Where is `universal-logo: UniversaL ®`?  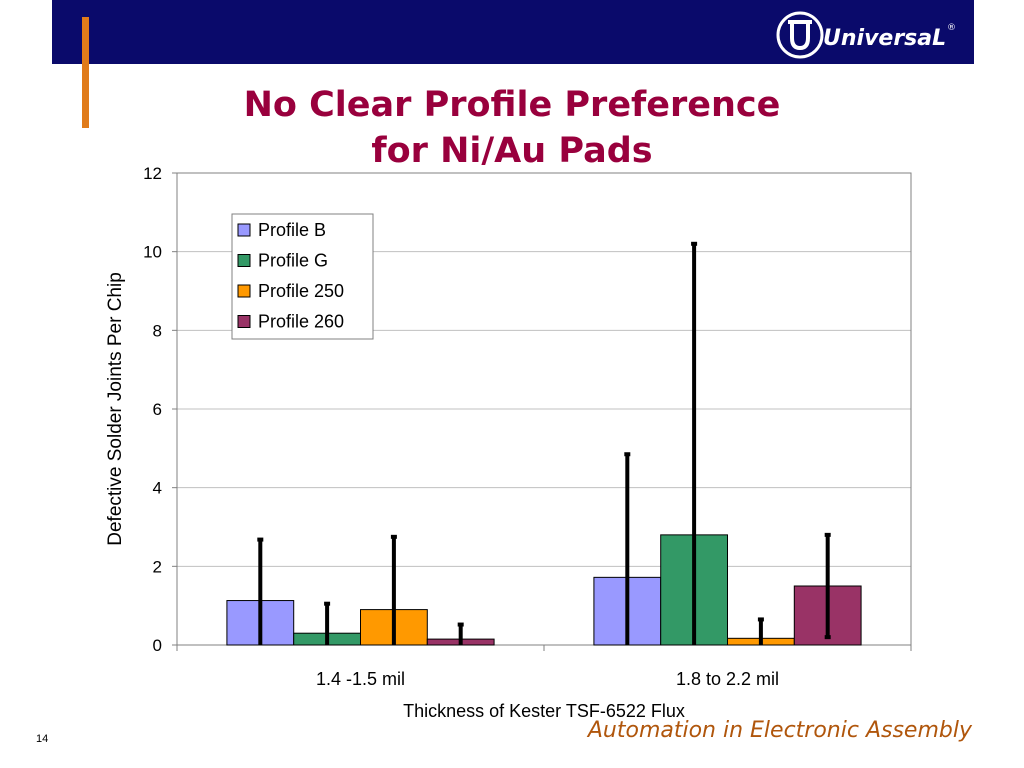
universal-logo: UniversaL ® is located at coordinates (866, 35).